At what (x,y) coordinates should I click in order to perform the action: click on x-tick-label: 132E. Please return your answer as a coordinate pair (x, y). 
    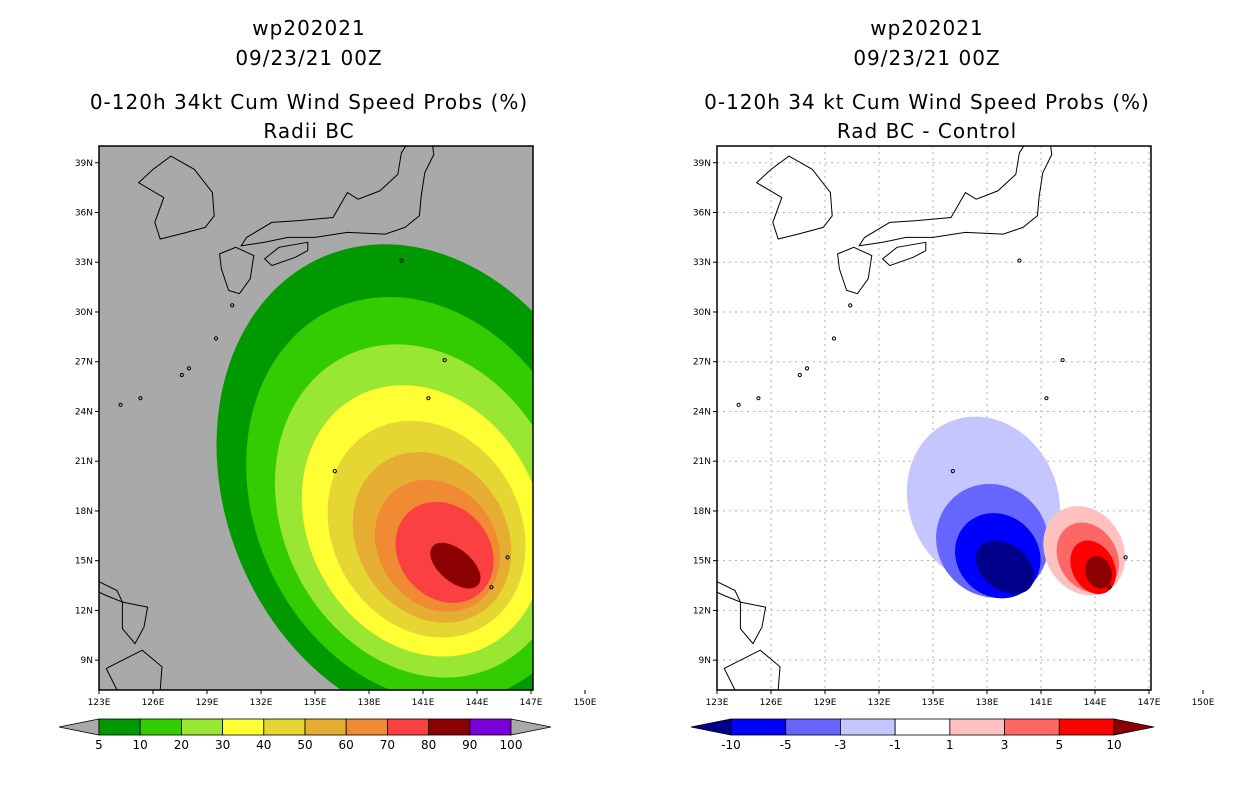
    Looking at the image, I should click on (261, 703).